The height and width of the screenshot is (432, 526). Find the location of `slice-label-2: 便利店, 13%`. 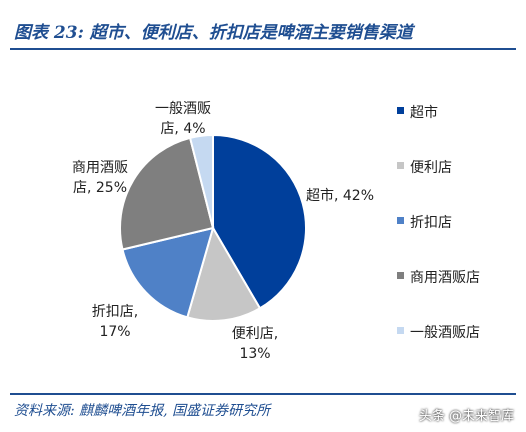

slice-label-2: 便利店, 13% is located at coordinates (255, 344).